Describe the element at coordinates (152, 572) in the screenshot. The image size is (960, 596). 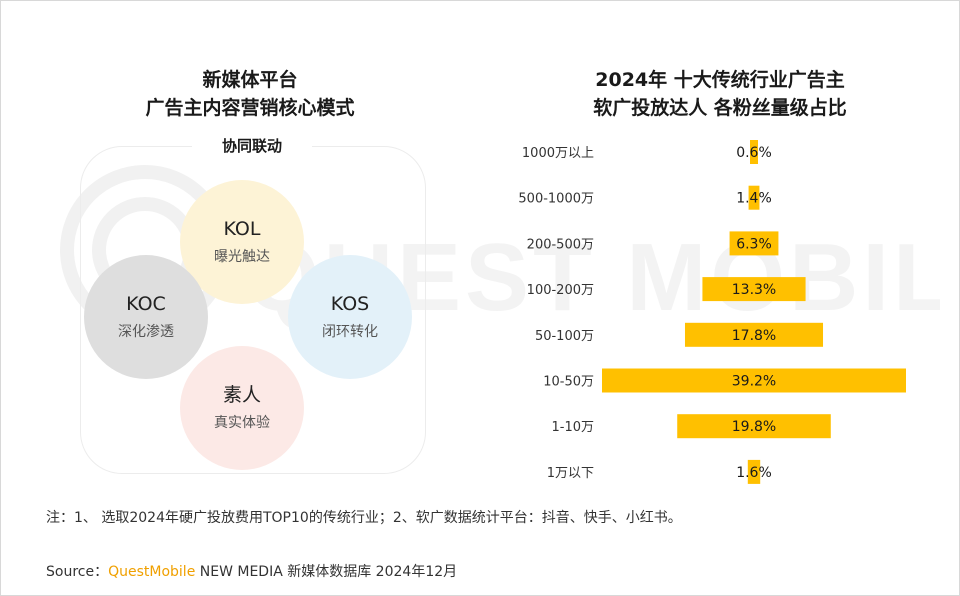
I see `source-brand: QuestMobile` at that location.